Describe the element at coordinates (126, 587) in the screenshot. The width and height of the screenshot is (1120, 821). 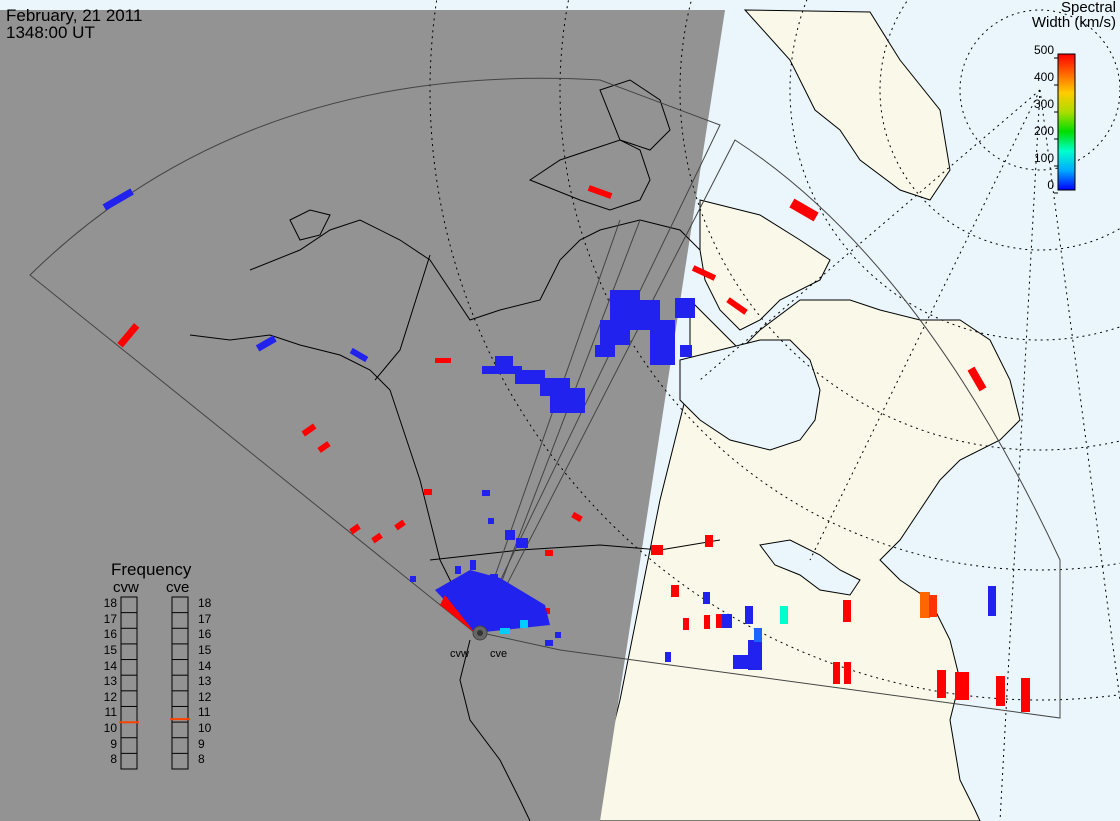
I see `cvw-label: cvw` at that location.